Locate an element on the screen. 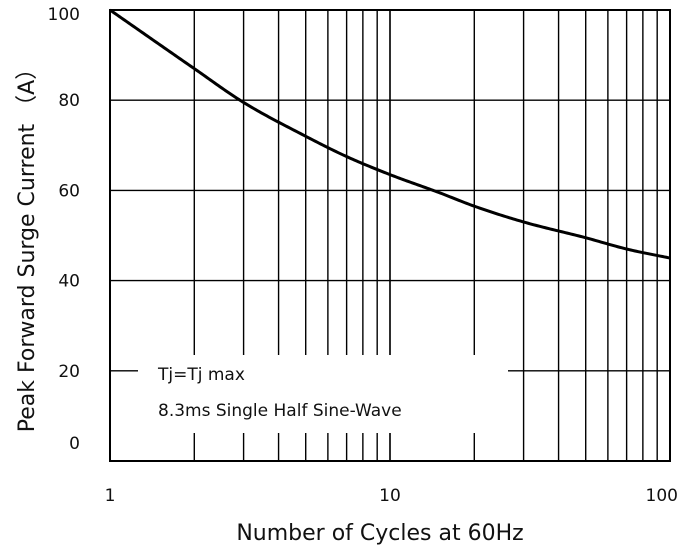 This screenshot has height=549, width=696. annotation-line-1: Tj=Tj max is located at coordinates (201, 375).